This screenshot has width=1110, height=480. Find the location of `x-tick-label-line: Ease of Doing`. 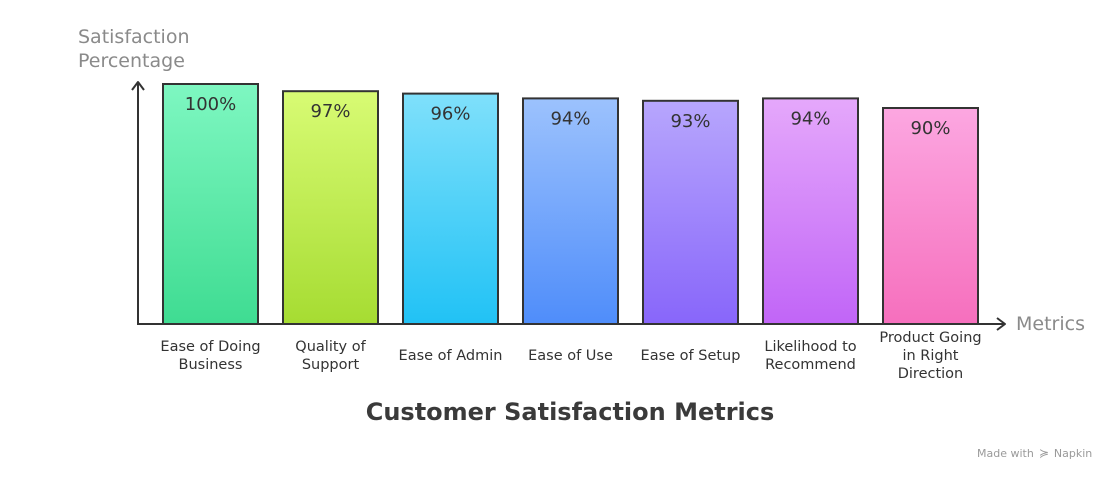

x-tick-label-line: Ease of Doing is located at coordinates (210, 347).